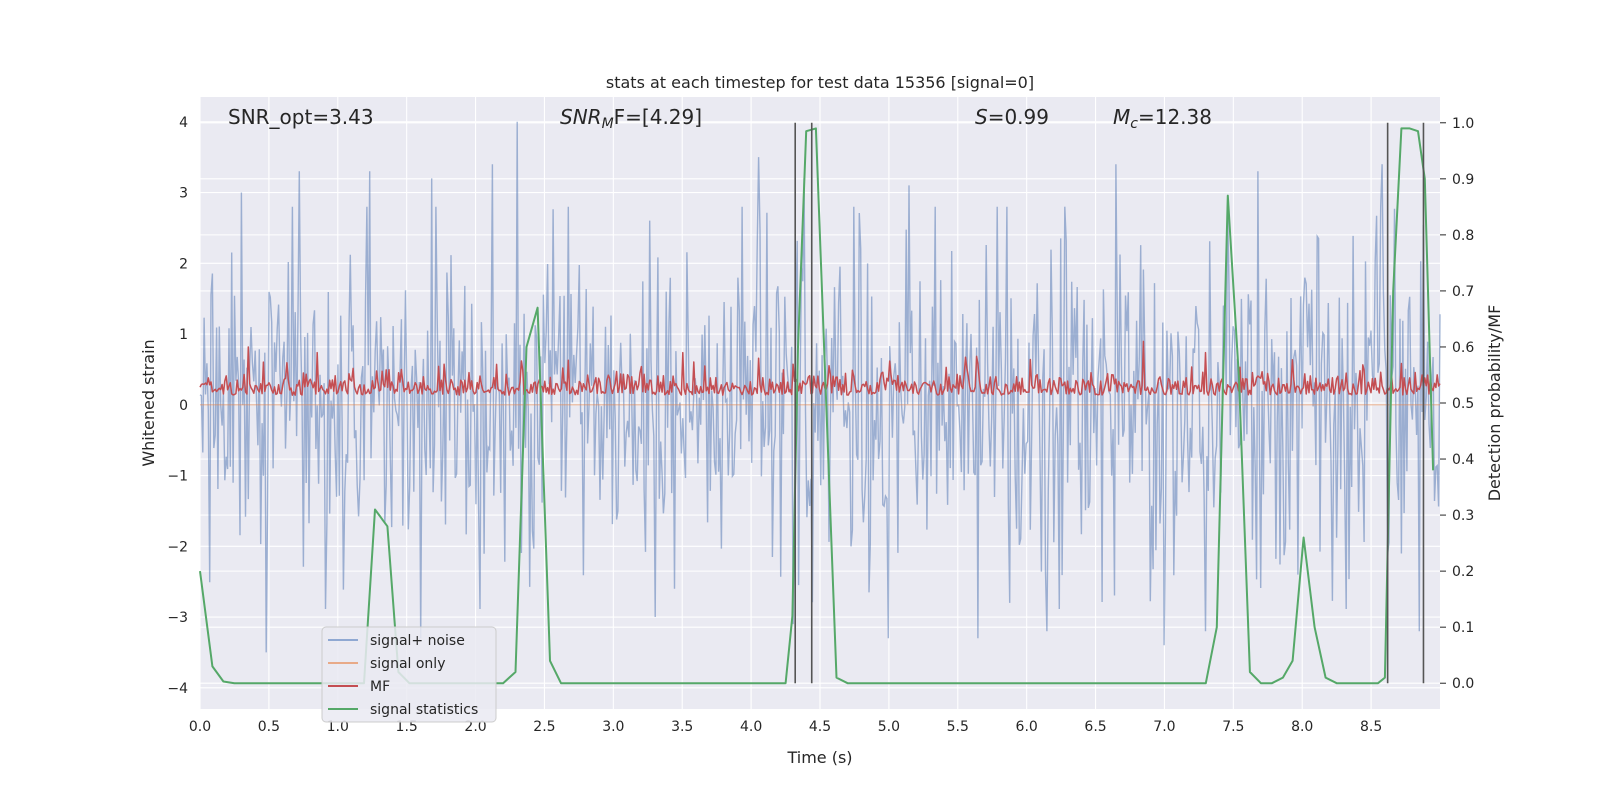  What do you see at coordinates (1463, 404) in the screenshot?
I see `y-right-tick-label: 0.5` at bounding box center [1463, 404].